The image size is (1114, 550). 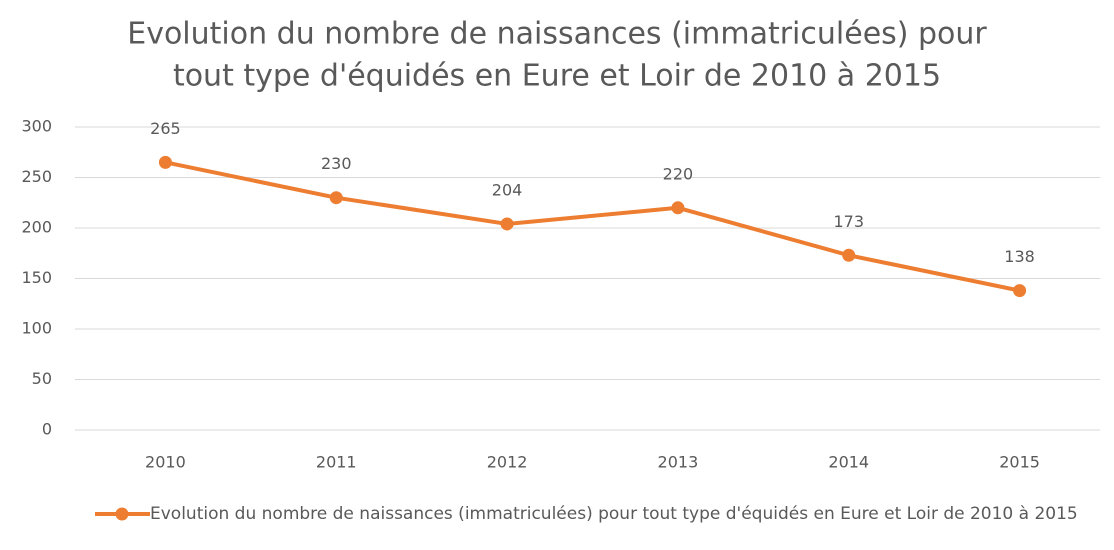 What do you see at coordinates (122, 514) in the screenshot?
I see `legend-swatch-marker` at bounding box center [122, 514].